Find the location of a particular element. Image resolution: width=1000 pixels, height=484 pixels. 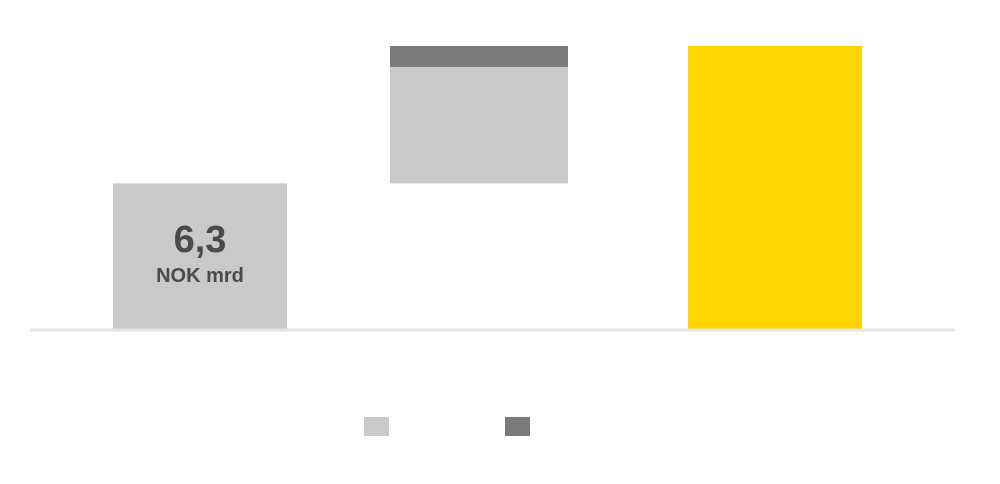

bar-1-unit-label: NOK mrd is located at coordinates (200, 276).